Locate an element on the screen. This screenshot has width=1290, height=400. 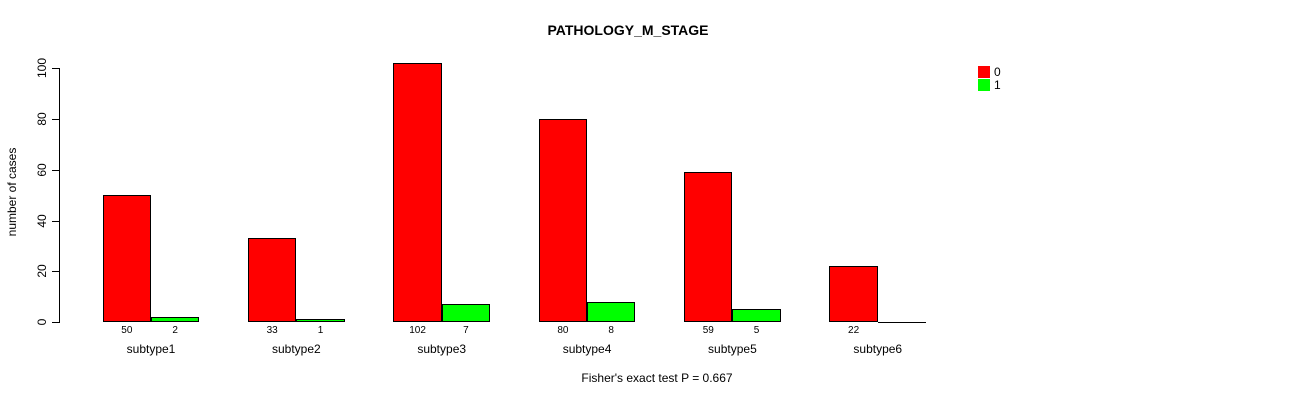
legend-label-0: 0 is located at coordinates (997, 72).